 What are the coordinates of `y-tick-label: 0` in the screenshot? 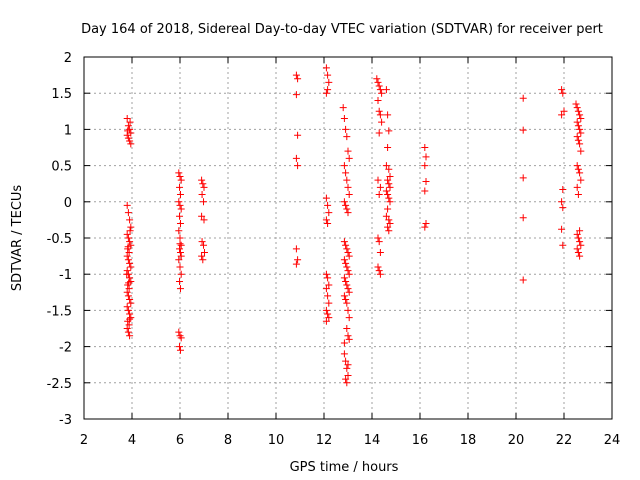 It's located at (68, 203).